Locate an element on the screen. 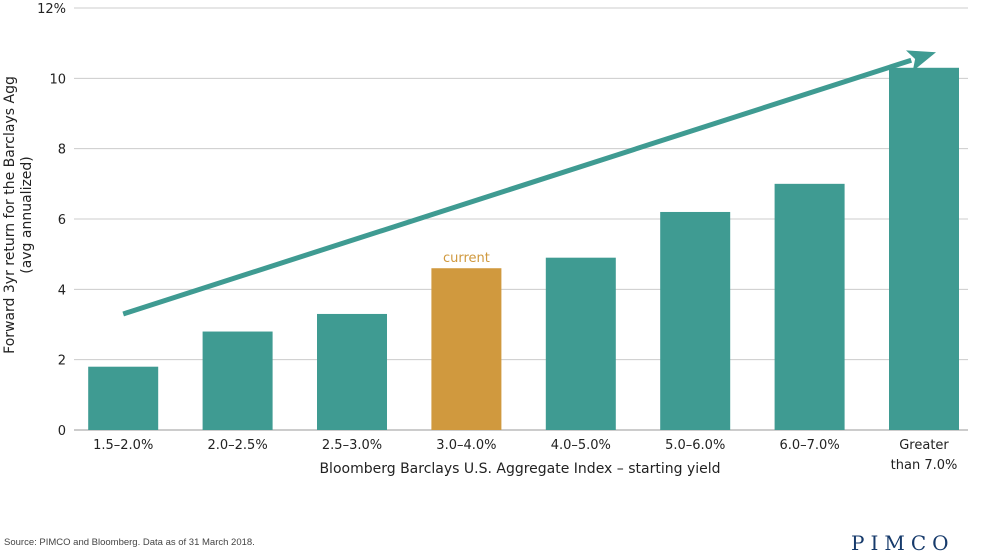 The width and height of the screenshot is (991, 555). x-tick-label: 2.5–3.0% is located at coordinates (352, 445).